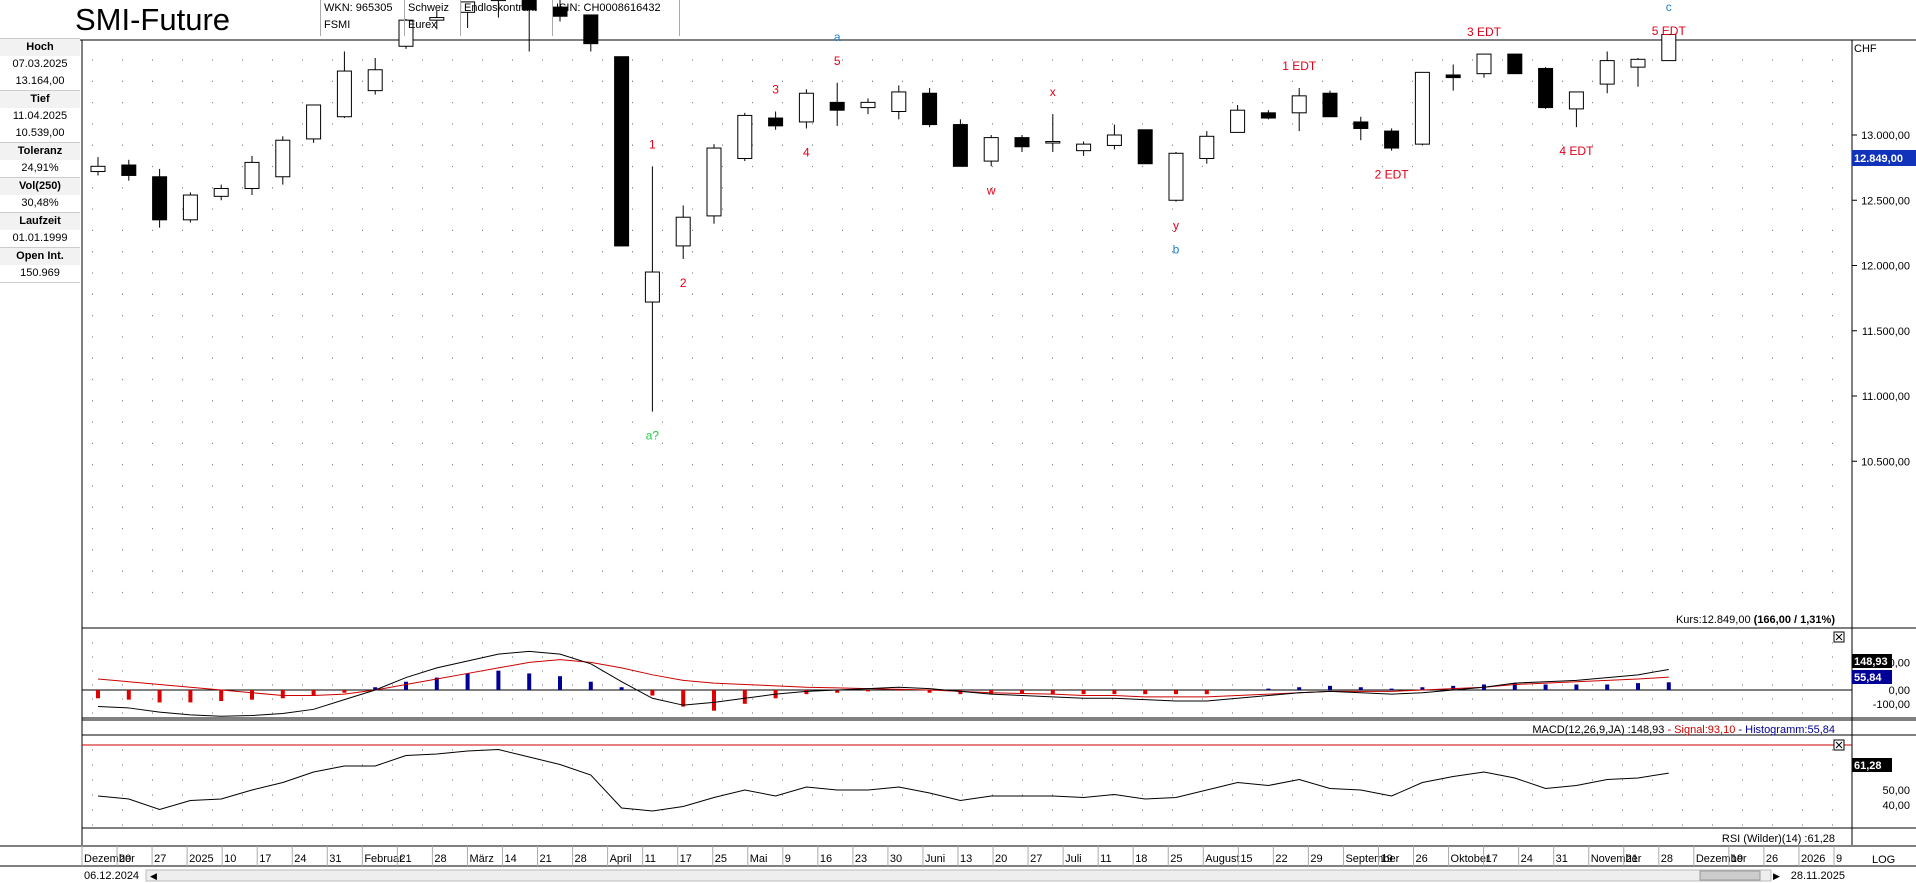  What do you see at coordinates (958, 875) in the screenshot?
I see `time-scrollbar` at bounding box center [958, 875].